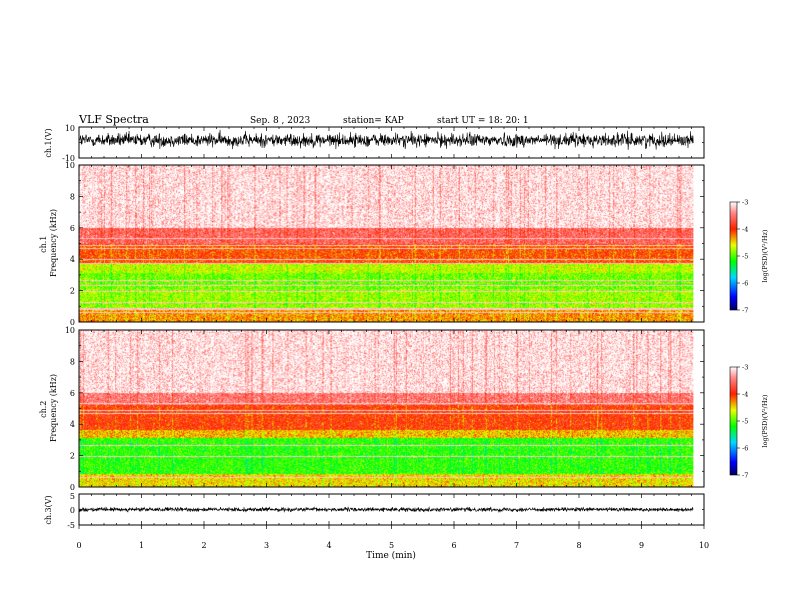  I want to click on ch2-spectrogram-ylabel: ch.2 Frequency (kHz), so click(48, 408).